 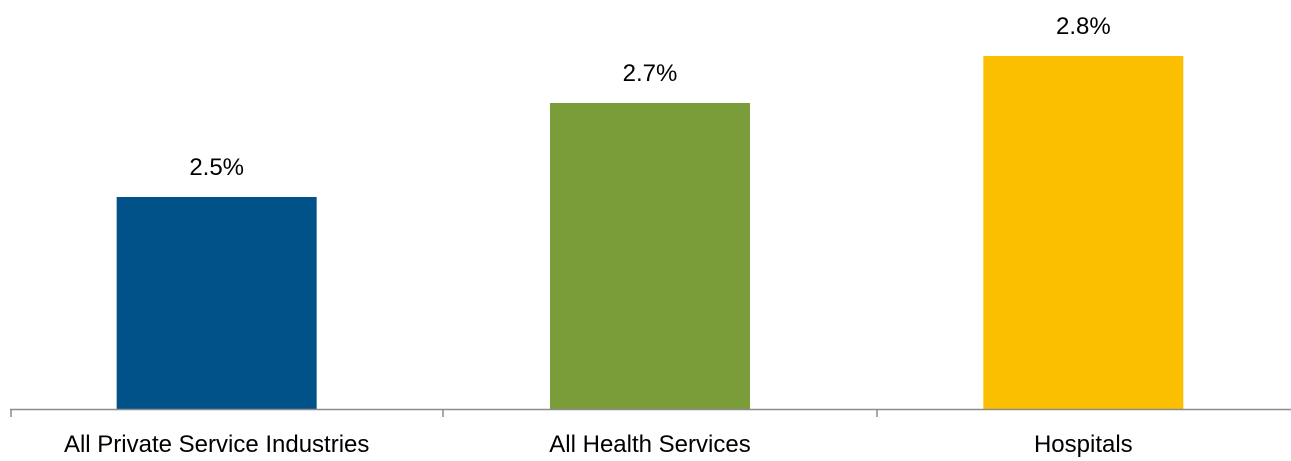 What do you see at coordinates (216, 167) in the screenshot?
I see `data-label-1: 2.5%` at bounding box center [216, 167].